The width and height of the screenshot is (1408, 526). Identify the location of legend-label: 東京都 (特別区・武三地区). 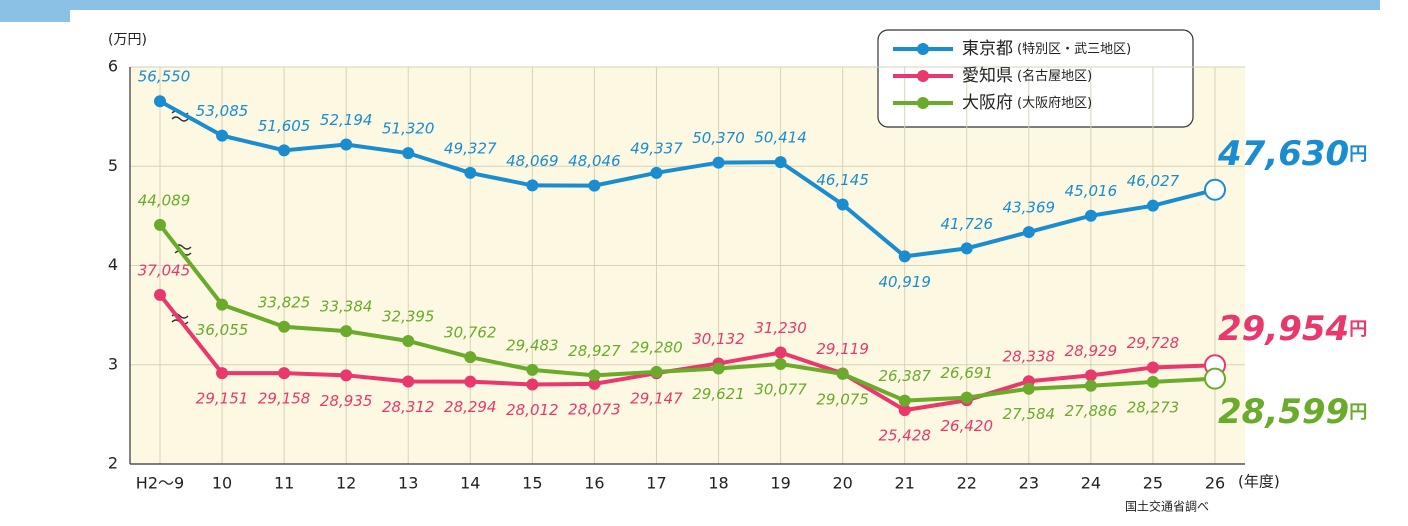
(1046, 49).